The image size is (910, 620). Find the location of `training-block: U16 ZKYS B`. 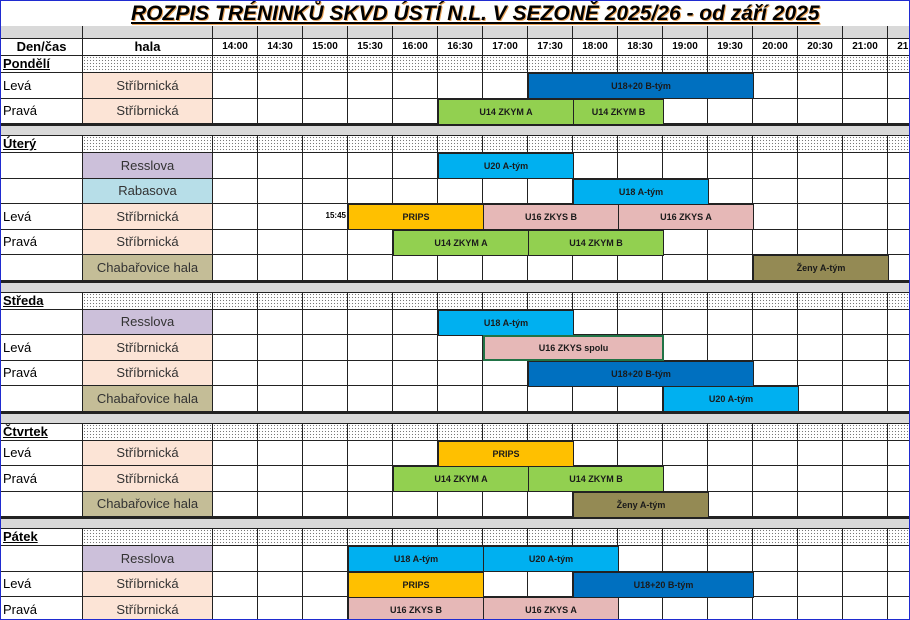

training-block: U16 ZKYS B is located at coordinates (551, 217).